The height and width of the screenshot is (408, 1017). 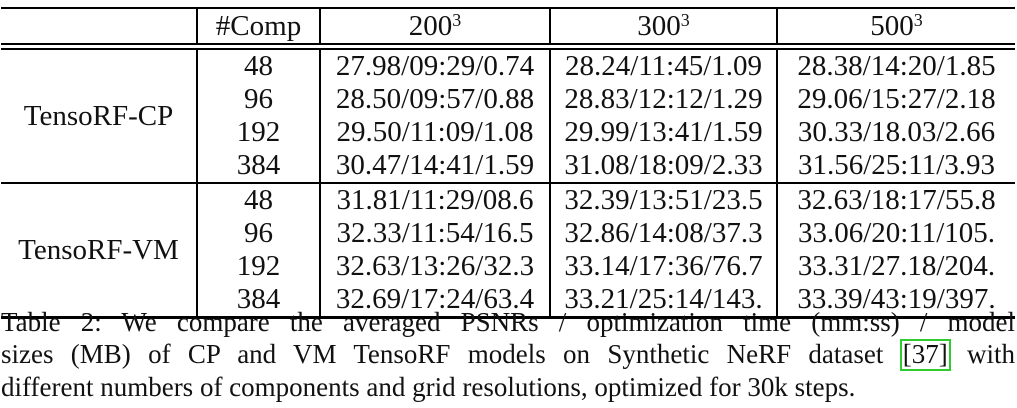 What do you see at coordinates (434, 199) in the screenshot?
I see `cell-200: 31.81/11:29/08.6` at bounding box center [434, 199].